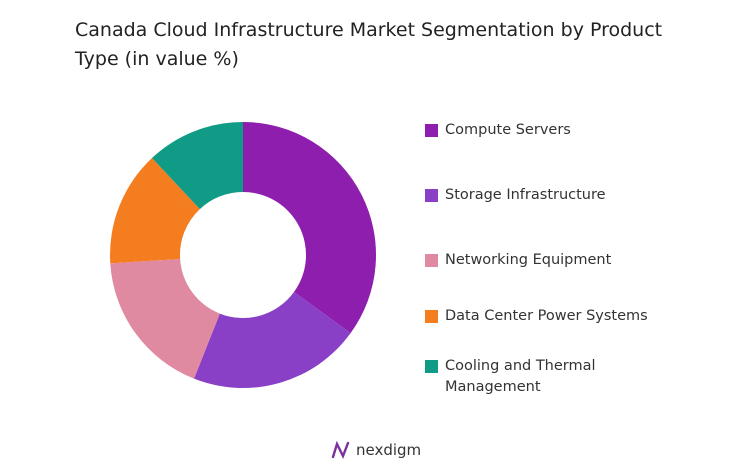  Describe the element at coordinates (508, 130) in the screenshot. I see `legend-label: Compute Servers` at that location.